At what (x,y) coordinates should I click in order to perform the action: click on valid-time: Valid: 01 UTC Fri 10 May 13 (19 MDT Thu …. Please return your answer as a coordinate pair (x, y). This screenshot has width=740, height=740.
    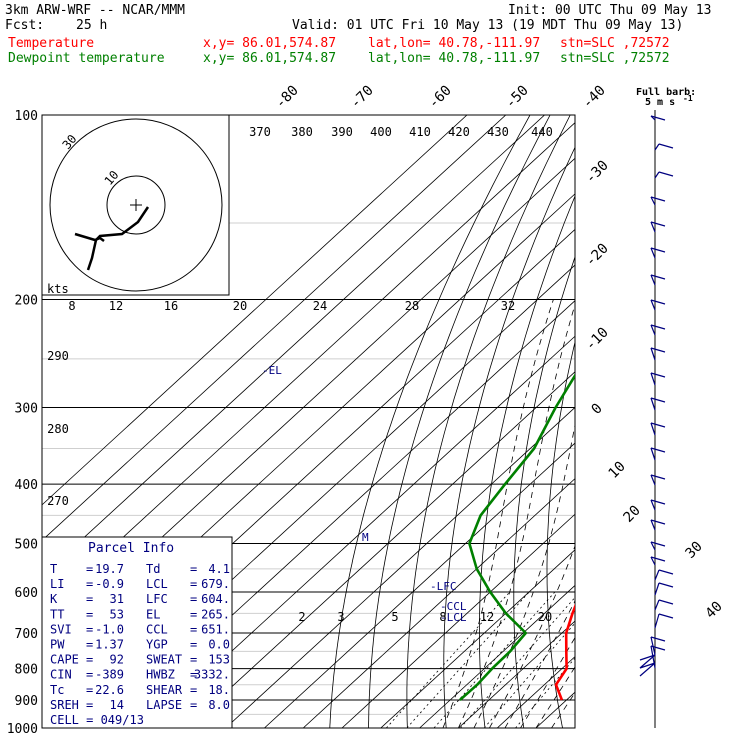
    Looking at the image, I should click on (488, 25).